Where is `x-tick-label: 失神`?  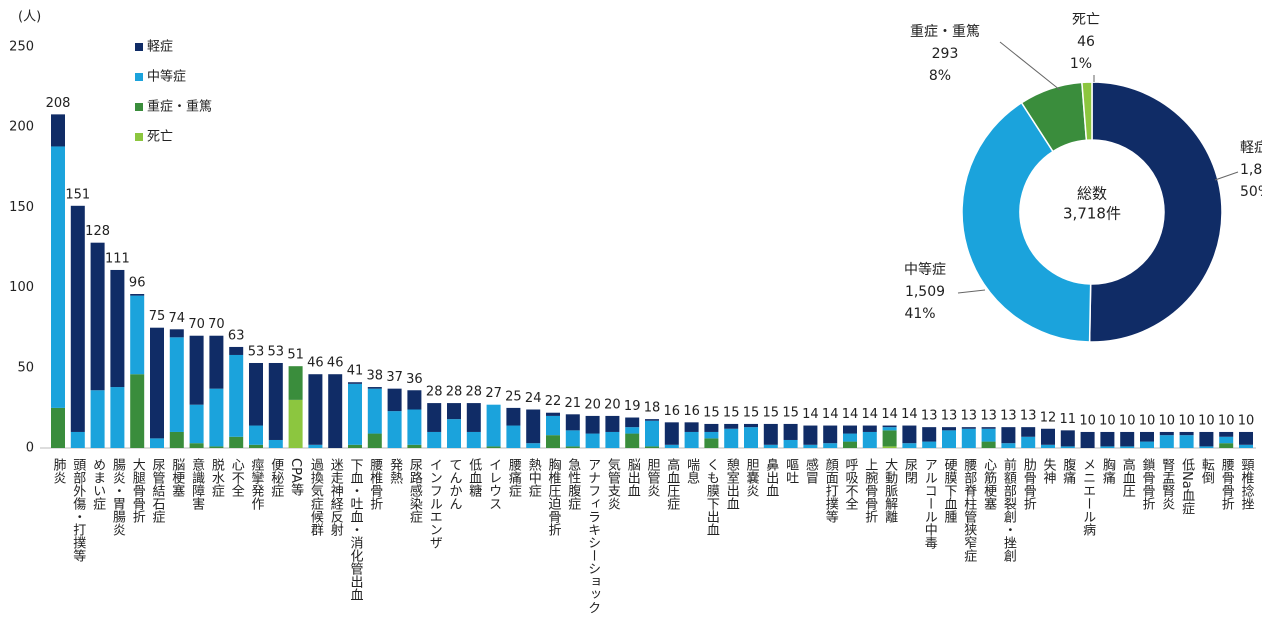 x-tick-label: 失神 is located at coordinates (1049, 471).